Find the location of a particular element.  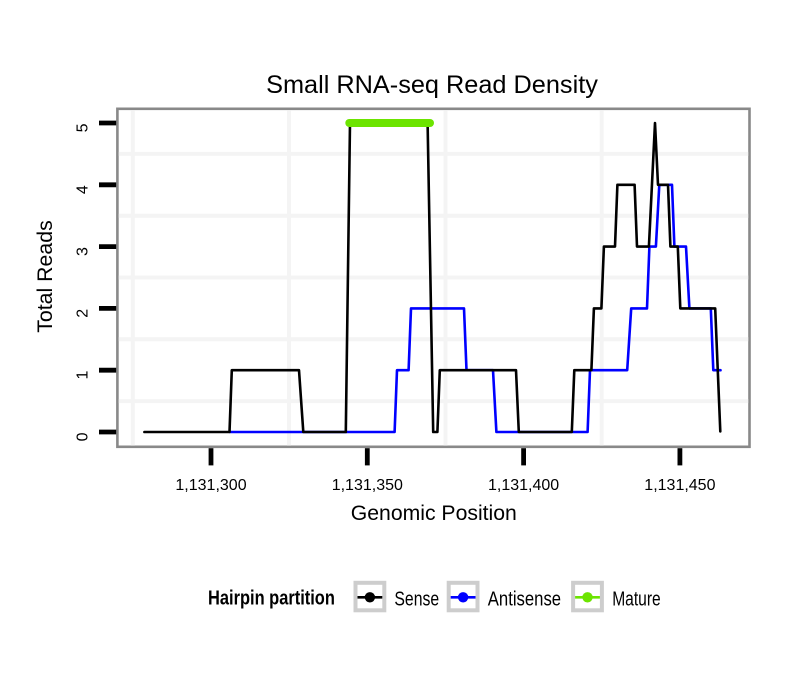

svg-text: Antisense is located at coordinates (524, 598).